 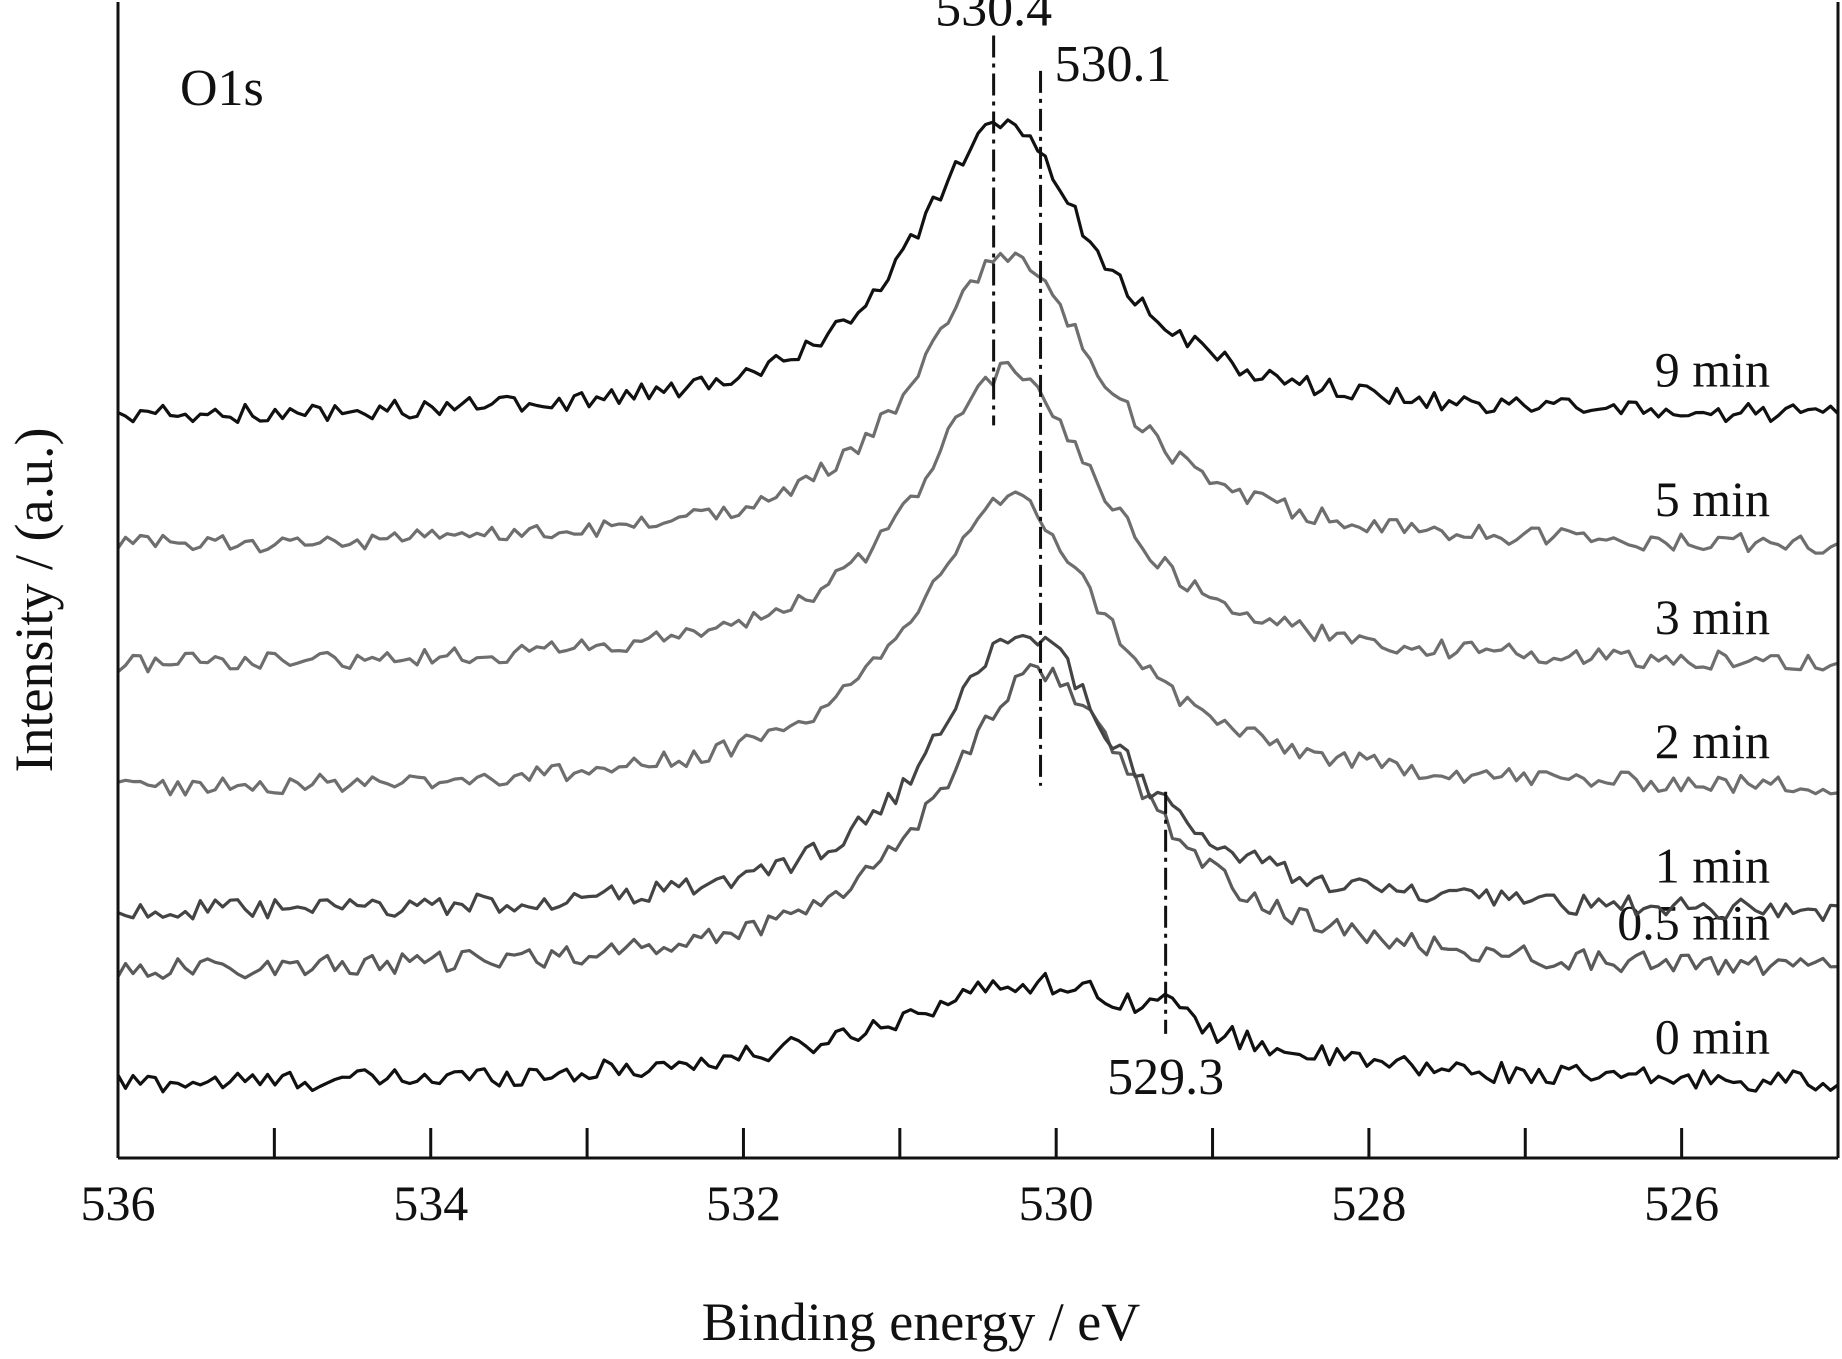 What do you see at coordinates (993, 18) in the screenshot?
I see `reference-line-label: 530.4` at bounding box center [993, 18].